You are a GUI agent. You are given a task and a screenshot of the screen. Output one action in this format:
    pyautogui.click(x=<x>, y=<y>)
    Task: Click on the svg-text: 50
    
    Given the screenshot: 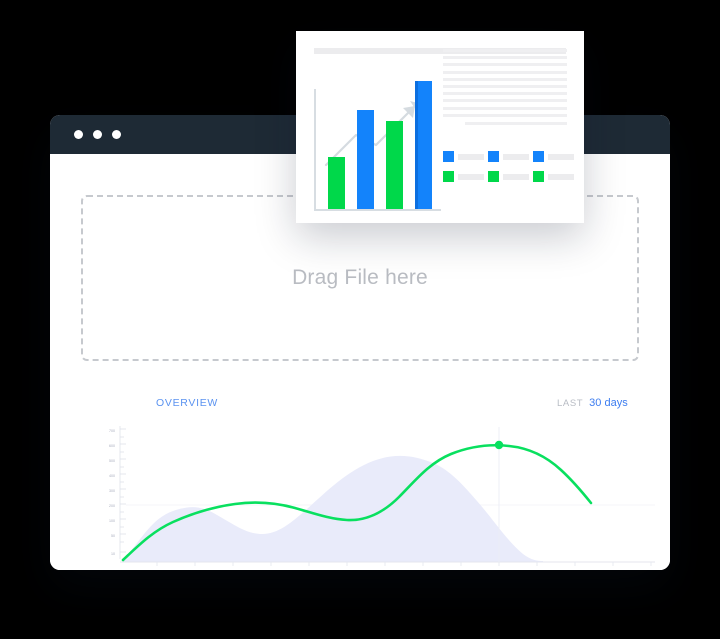 What is the action you would take?
    pyautogui.click(x=113, y=536)
    